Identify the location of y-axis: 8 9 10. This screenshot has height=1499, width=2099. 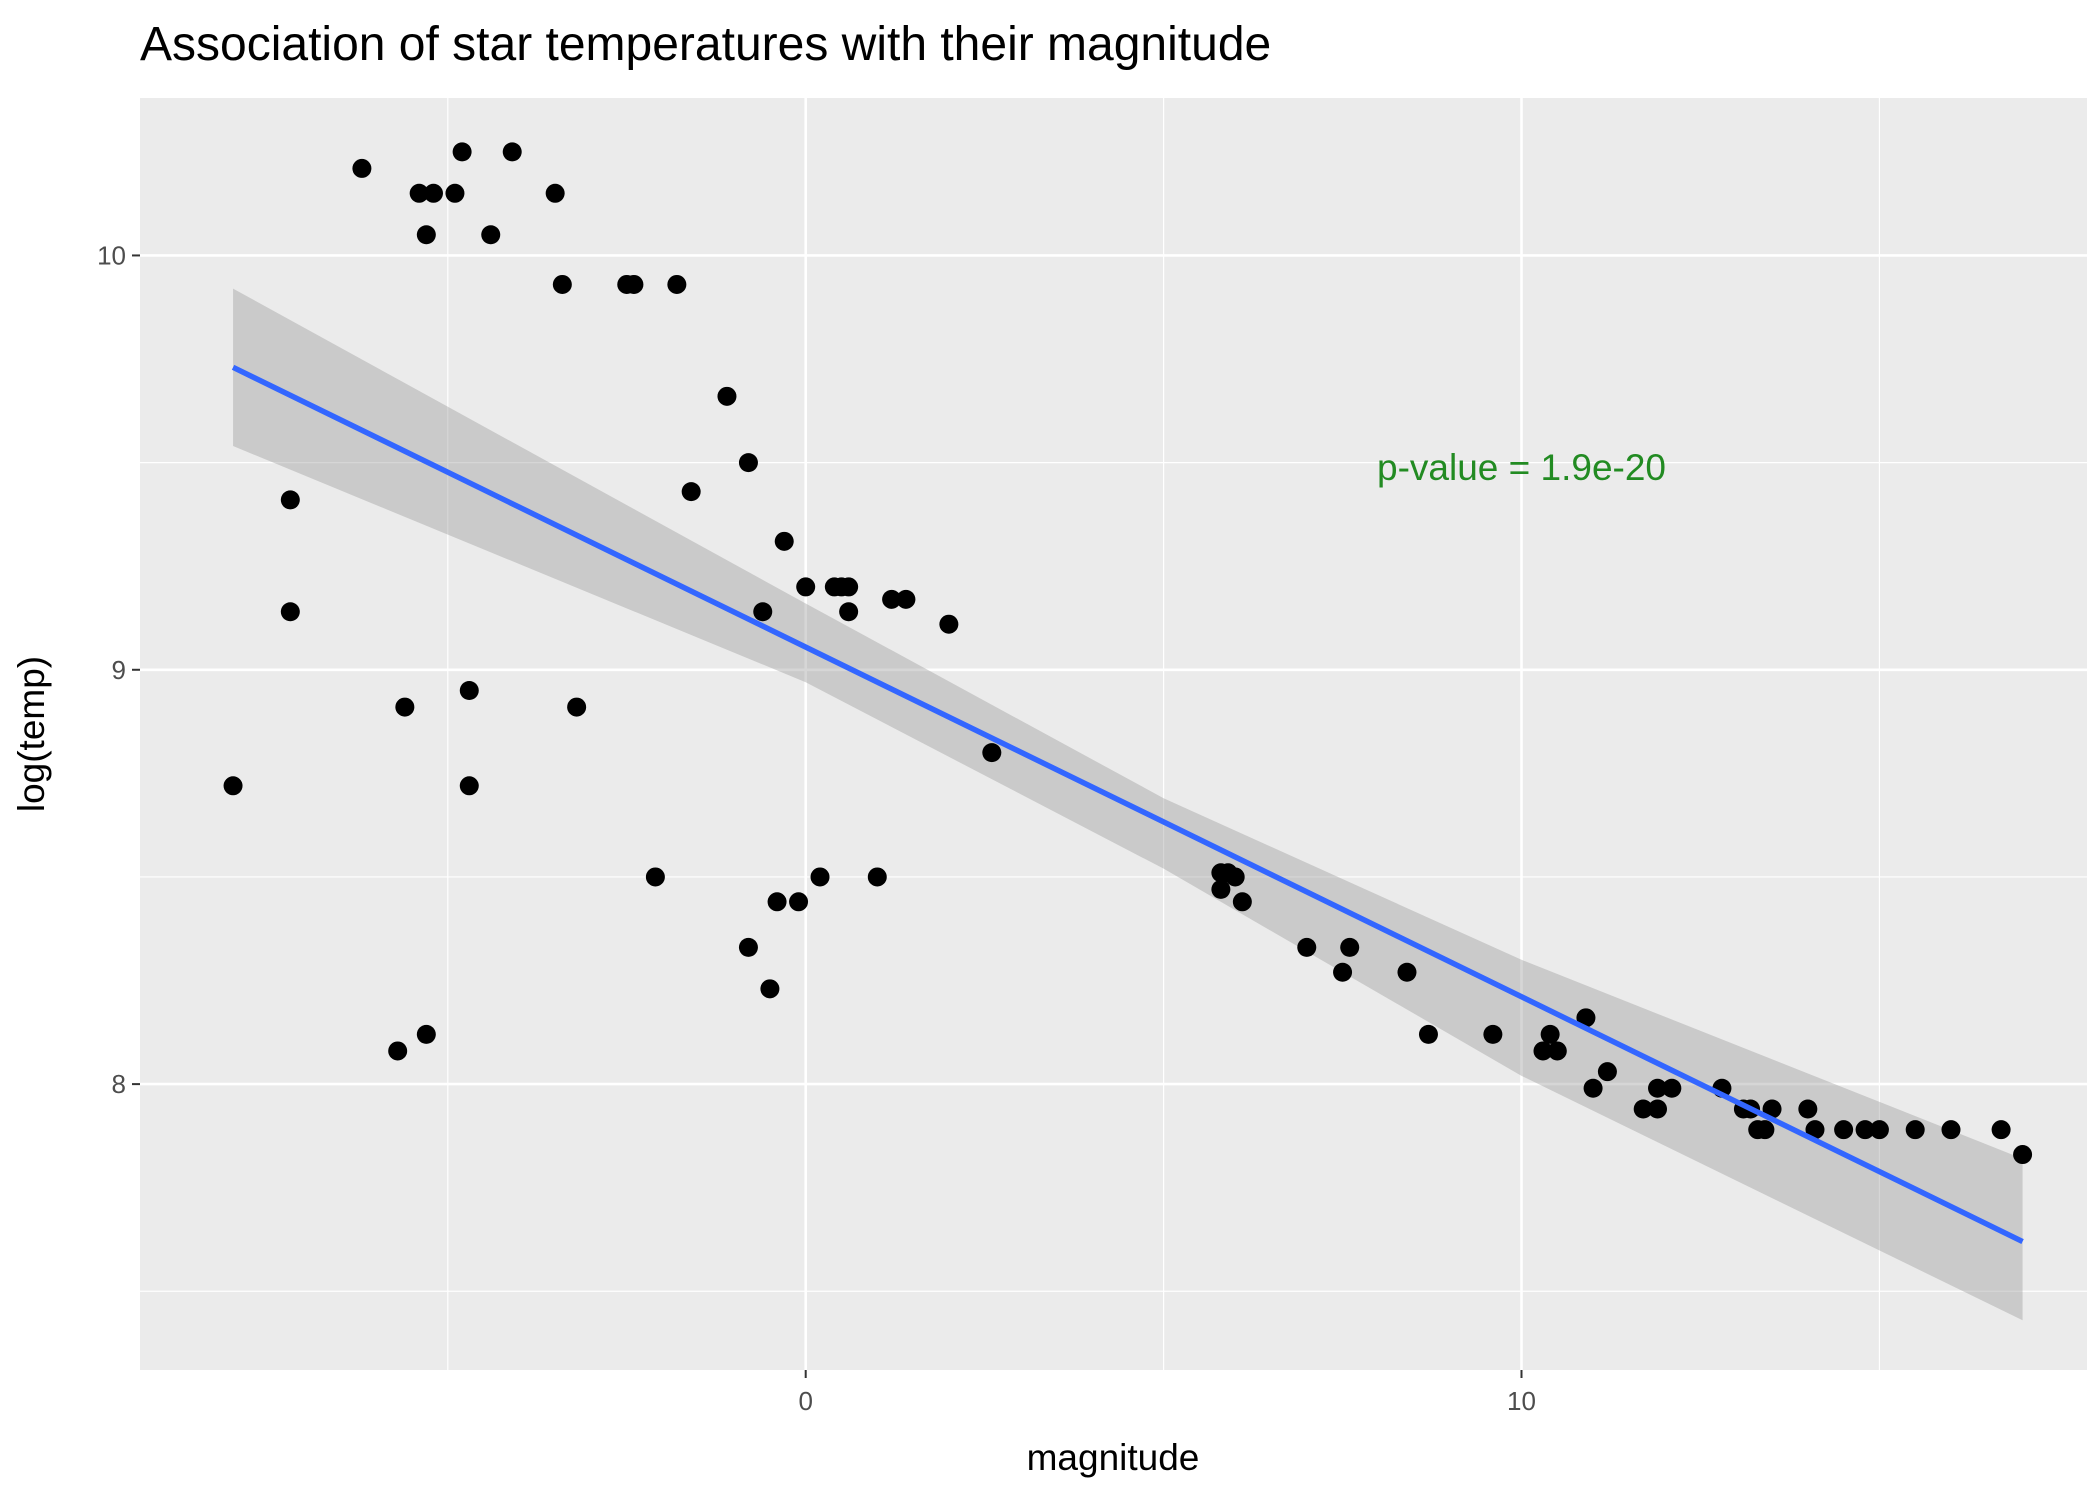
(118, 669).